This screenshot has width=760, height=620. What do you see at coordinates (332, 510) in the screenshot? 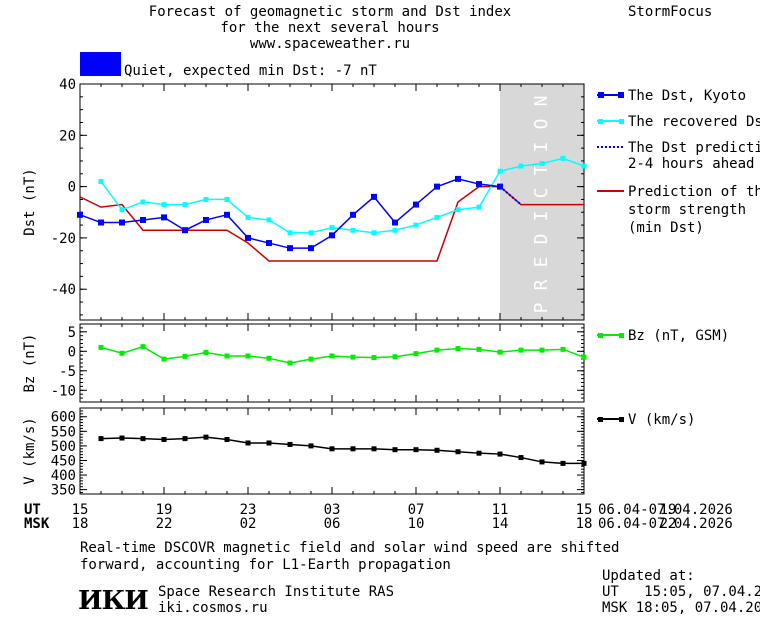
I see `ut-tick-label: 03` at bounding box center [332, 510].